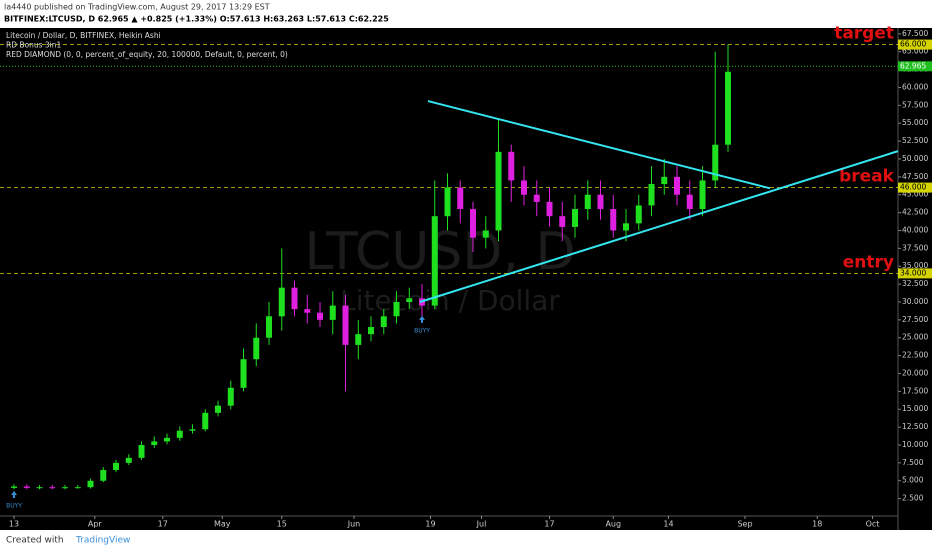 Image resolution: width=932 pixels, height=550 pixels. What do you see at coordinates (222, 524) in the screenshot?
I see `x-tick-label: May` at bounding box center [222, 524].